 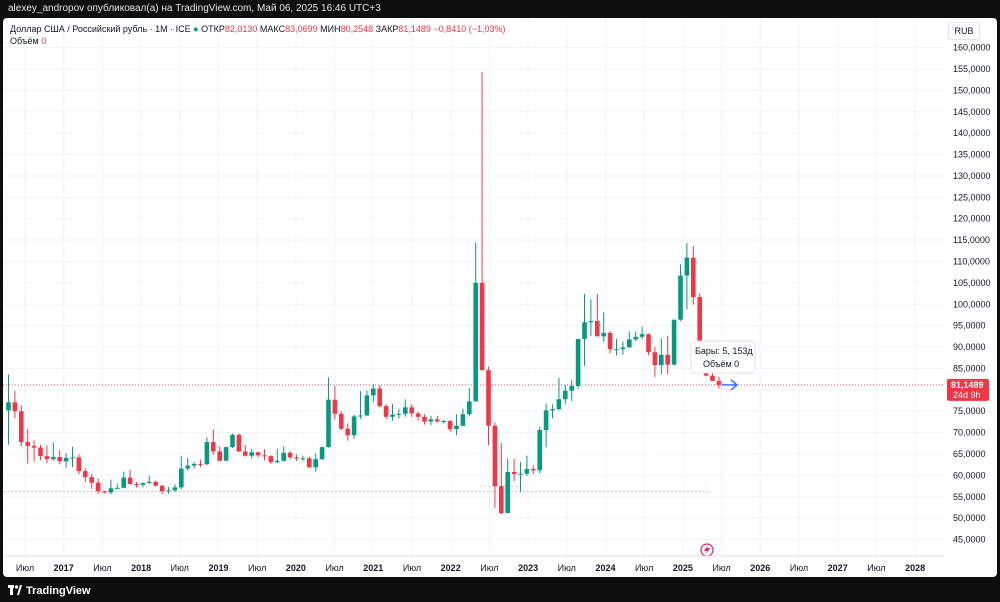 I want to click on price-tag-box, so click(x=968, y=389).